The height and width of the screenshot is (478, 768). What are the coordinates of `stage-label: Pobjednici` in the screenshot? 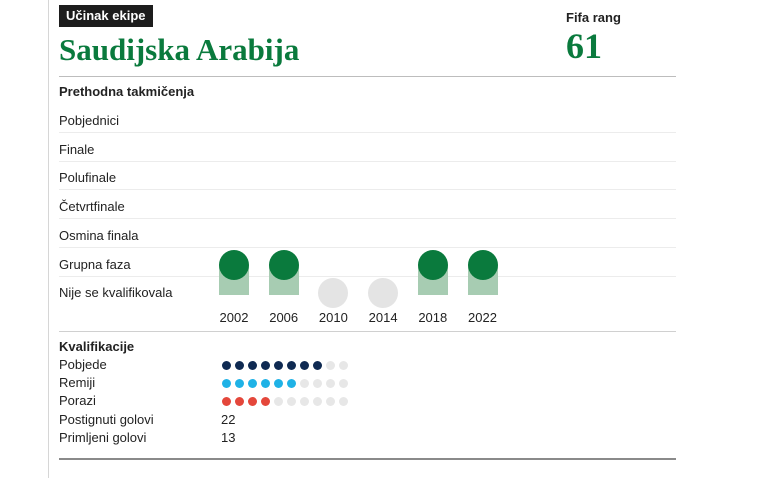 It's located at (89, 120).